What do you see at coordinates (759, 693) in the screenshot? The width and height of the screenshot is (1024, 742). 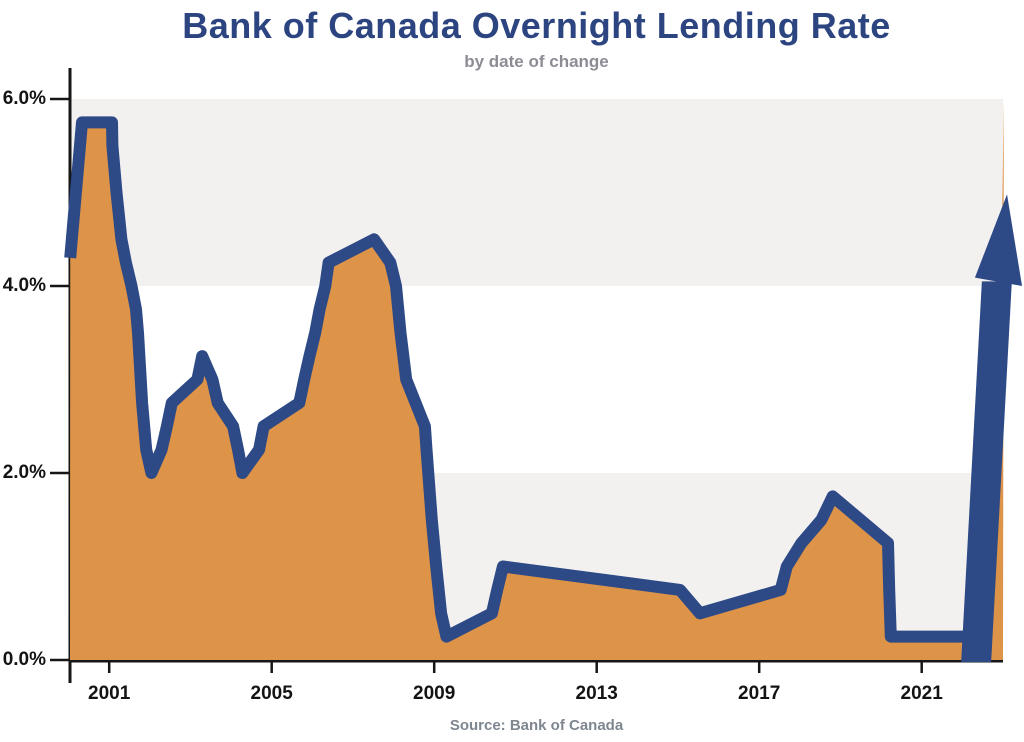 I see `x-tick-label: 2017` at bounding box center [759, 693].